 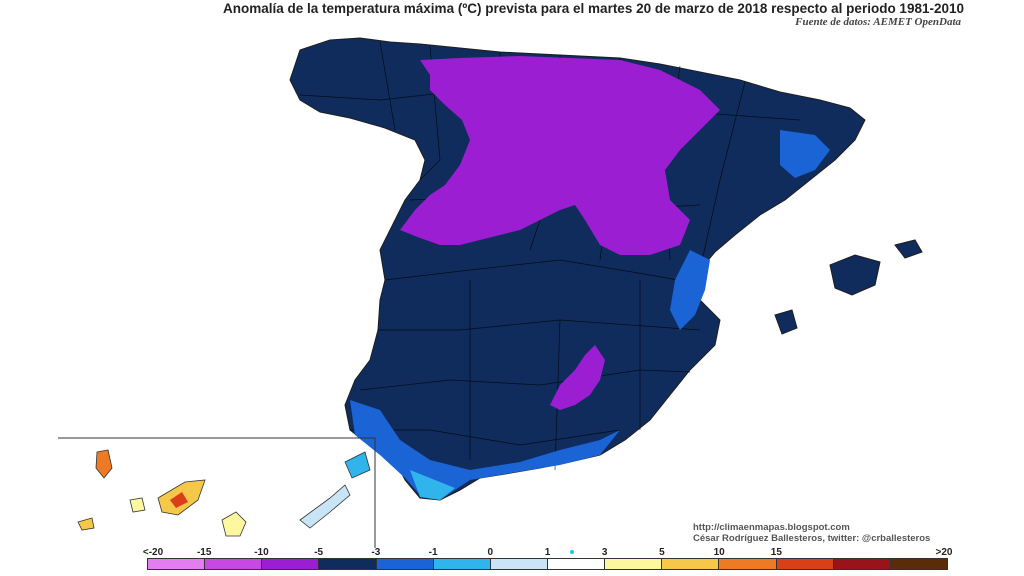 I want to click on legend-tick-label: 5, so click(x=662, y=552).